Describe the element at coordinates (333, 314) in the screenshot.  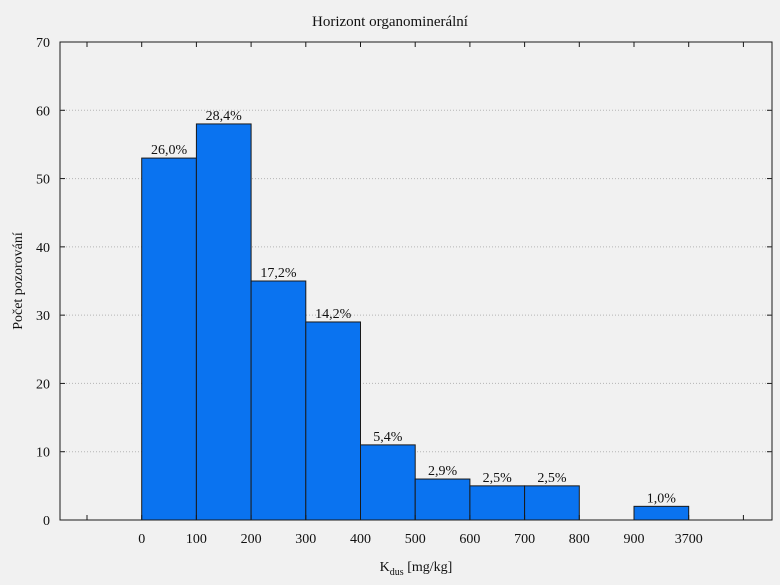
I see `bar-percent-label: 14,2%` at that location.